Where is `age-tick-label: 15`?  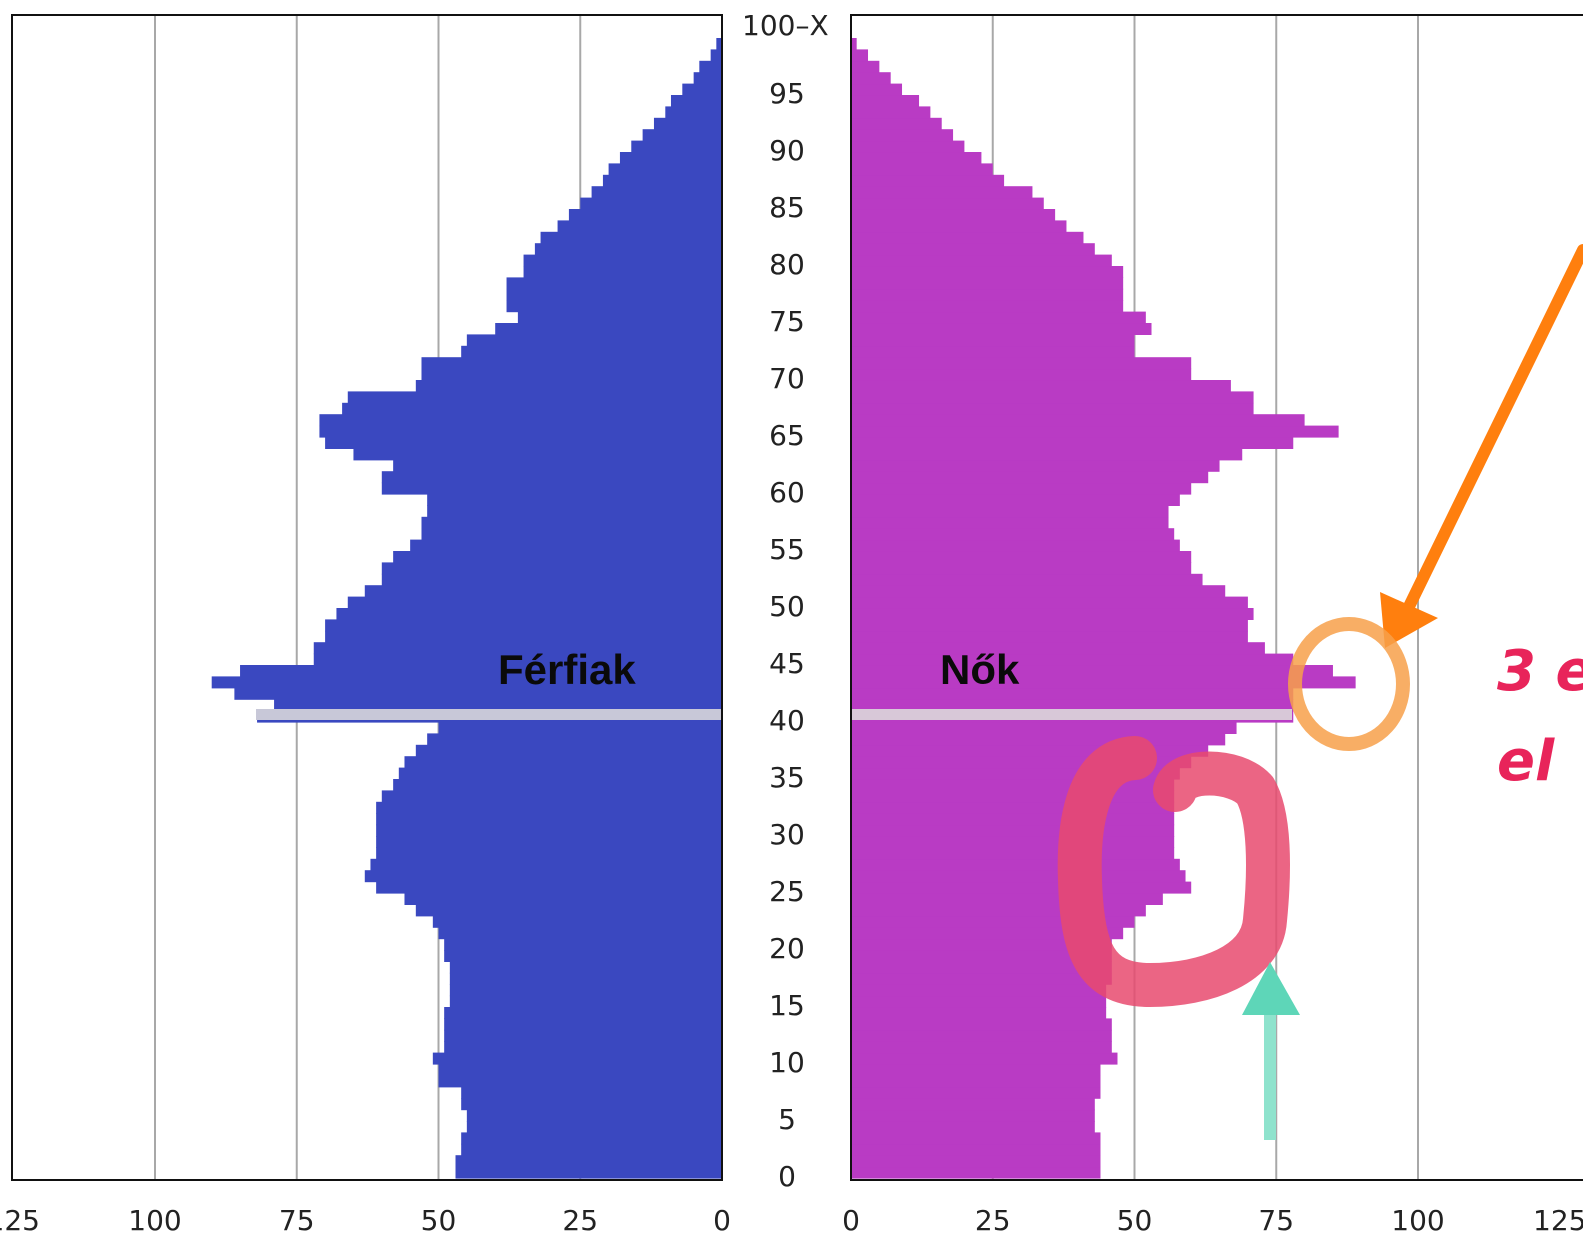 age-tick-label: 15 is located at coordinates (787, 1005).